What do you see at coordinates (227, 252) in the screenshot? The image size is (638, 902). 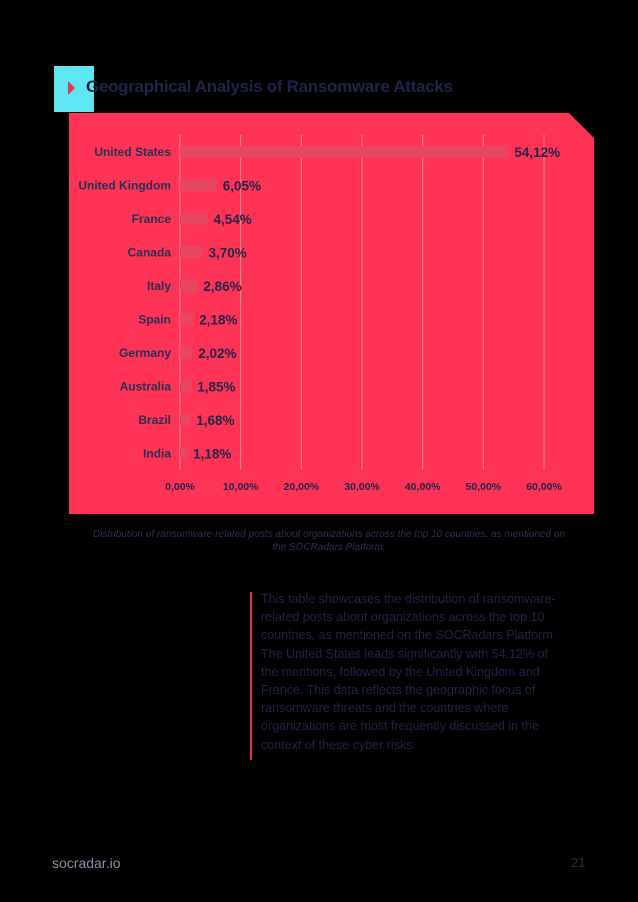 I see `value-label: 3,70%` at bounding box center [227, 252].